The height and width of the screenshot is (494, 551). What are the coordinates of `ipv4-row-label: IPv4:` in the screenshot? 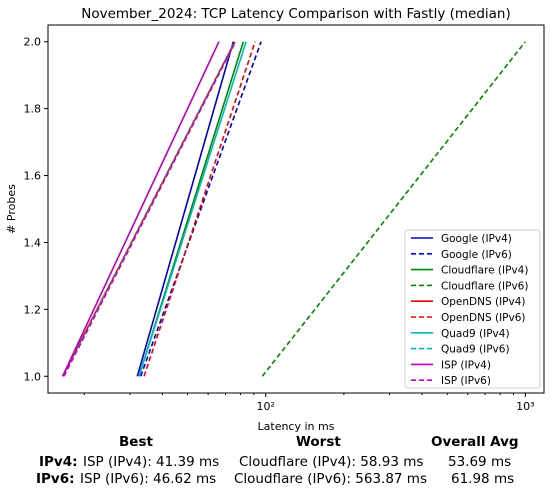 It's located at (58, 462).